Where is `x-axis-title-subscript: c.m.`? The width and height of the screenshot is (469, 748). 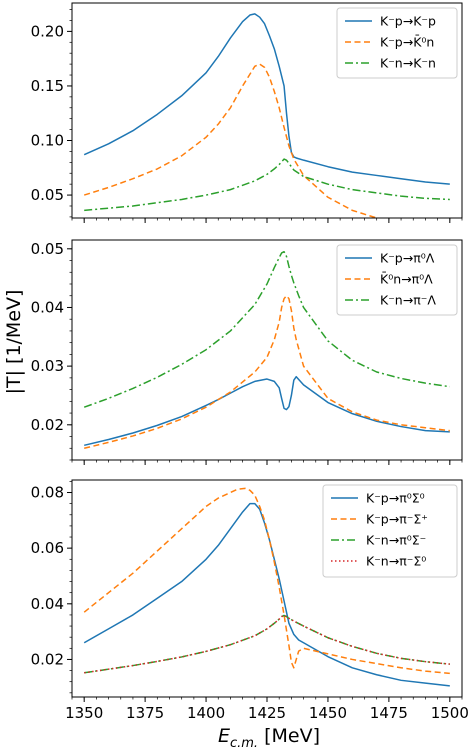 x-axis-title-subscript: c.m. is located at coordinates (244, 742).